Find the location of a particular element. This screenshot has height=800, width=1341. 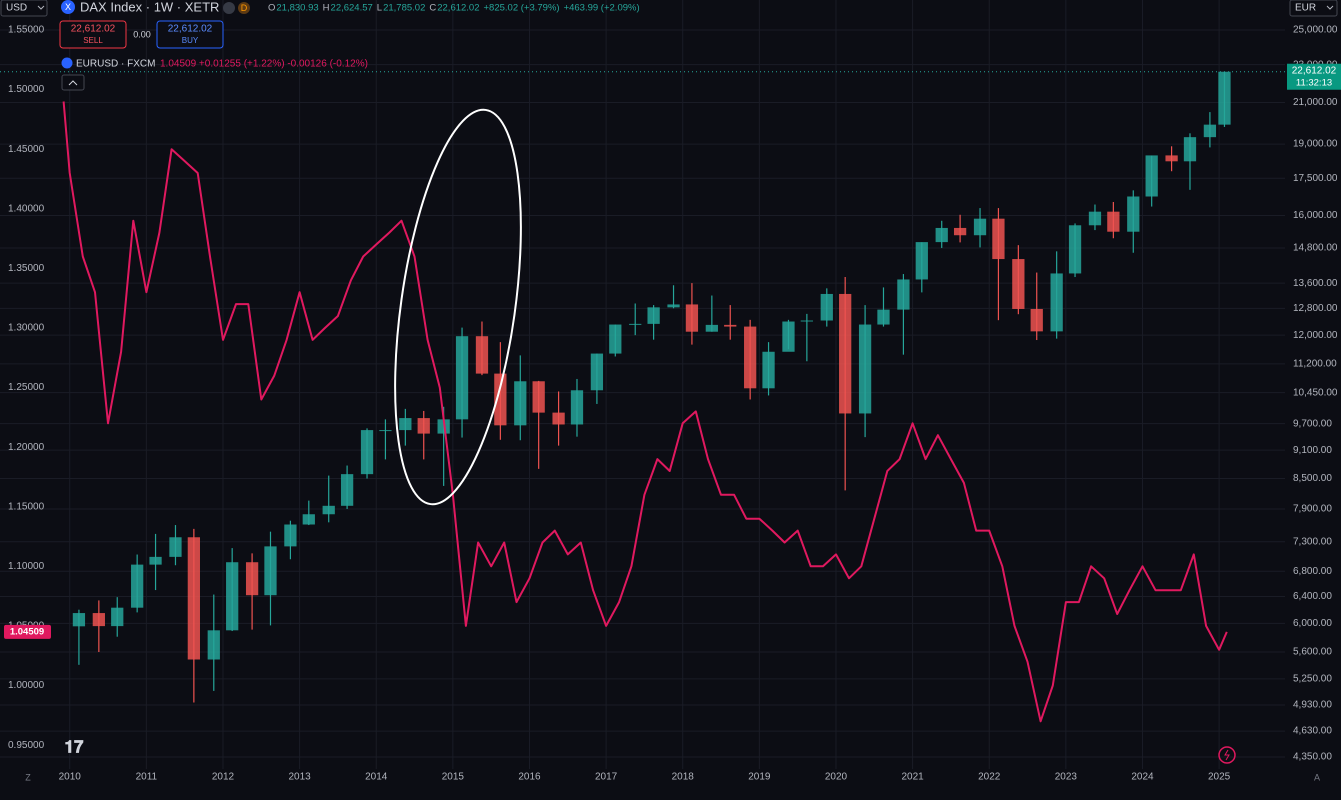

market-badge: D is located at coordinates (244, 8).